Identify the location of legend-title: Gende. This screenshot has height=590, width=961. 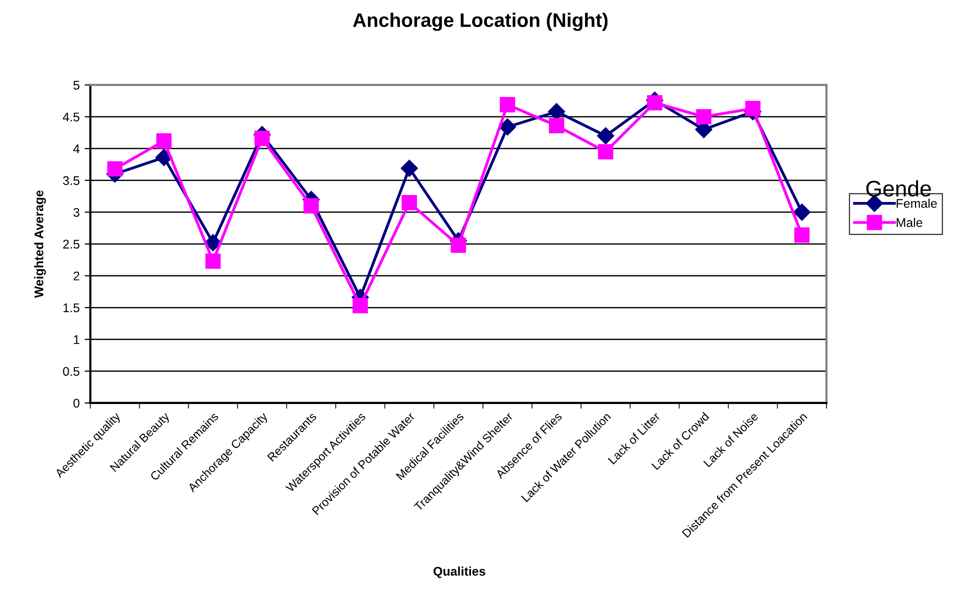
(898, 188).